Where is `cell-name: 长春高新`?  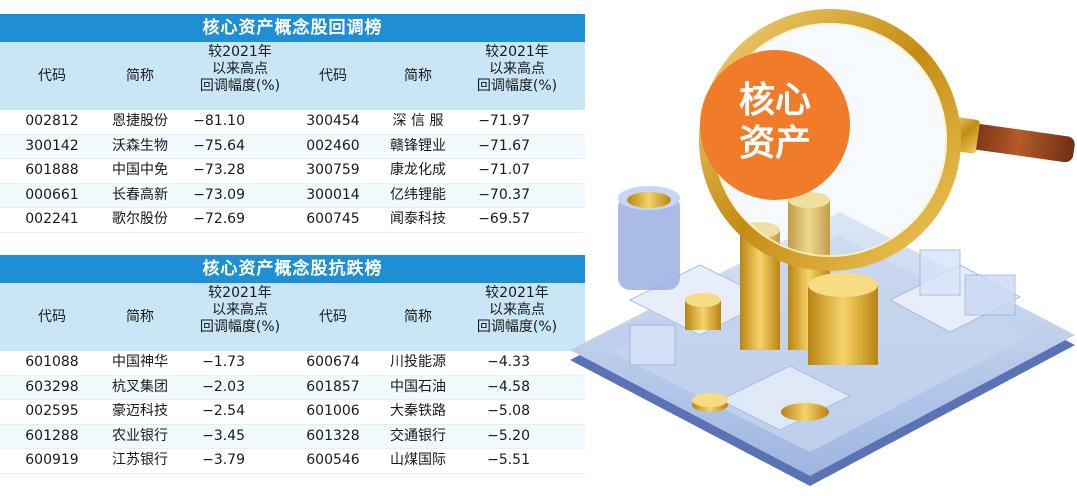 cell-name: 长春高新 is located at coordinates (140, 194).